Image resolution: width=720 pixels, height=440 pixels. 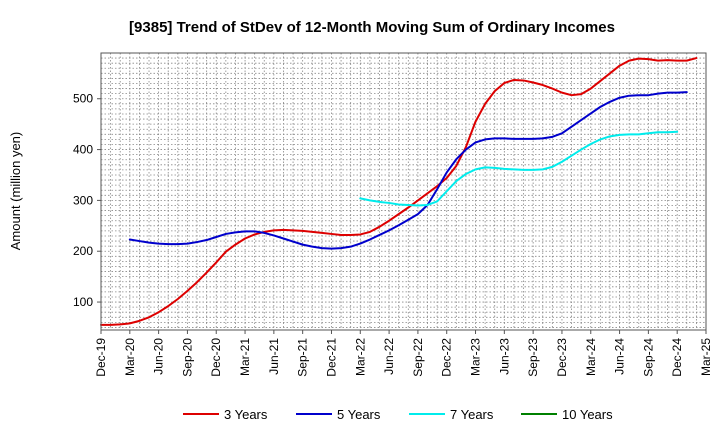 I want to click on x-tick-label: Sep-21, so click(x=303, y=357).